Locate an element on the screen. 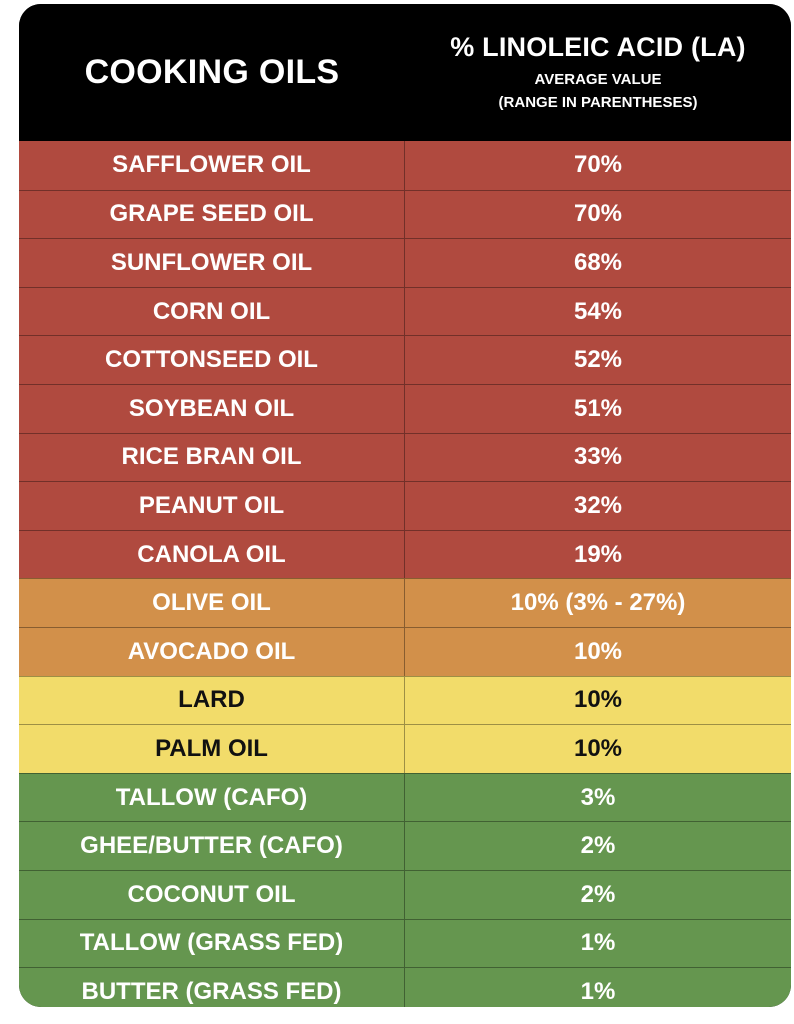 The height and width of the screenshot is (1024, 794). la-value-cell: 10% (3% - 27%) is located at coordinates (598, 603).